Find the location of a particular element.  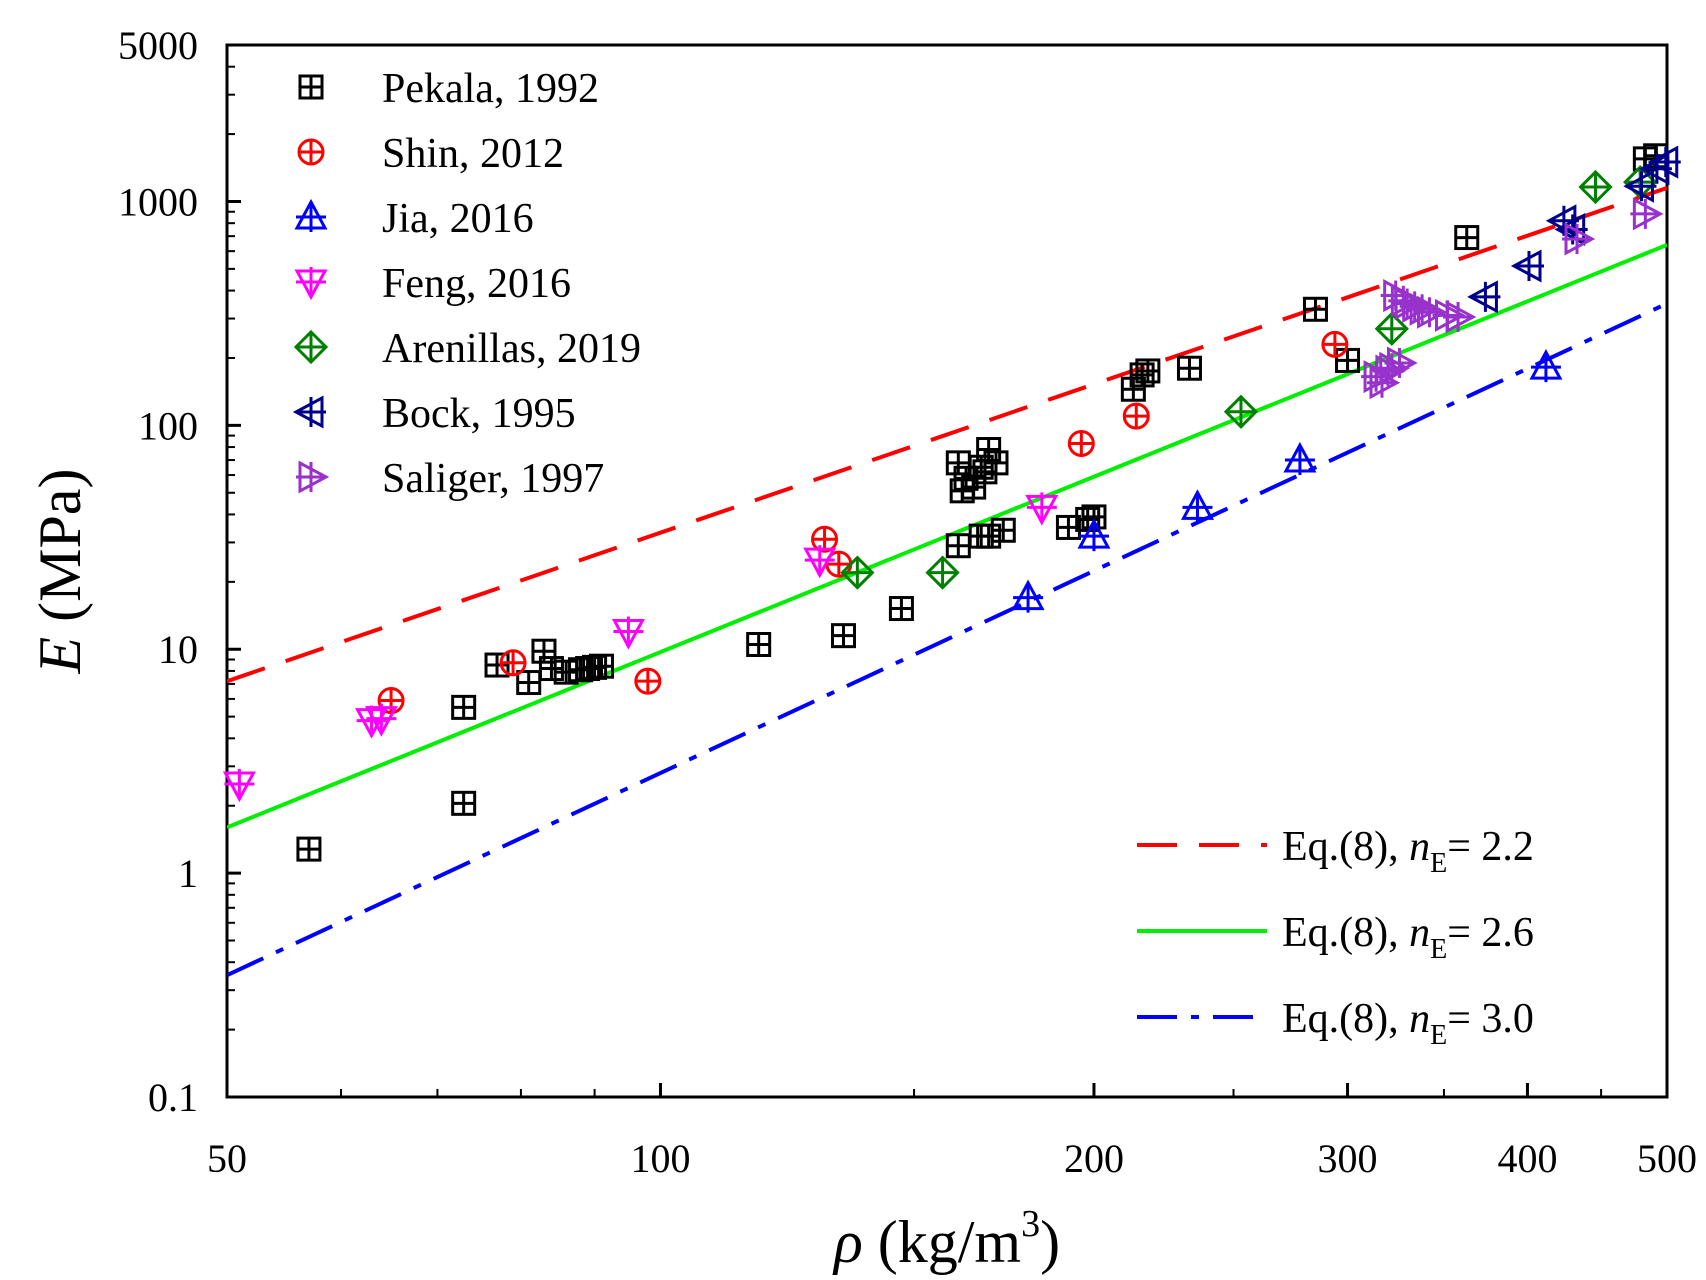

legend-item-bock-1995: Bock, 1995 is located at coordinates (434, 414).